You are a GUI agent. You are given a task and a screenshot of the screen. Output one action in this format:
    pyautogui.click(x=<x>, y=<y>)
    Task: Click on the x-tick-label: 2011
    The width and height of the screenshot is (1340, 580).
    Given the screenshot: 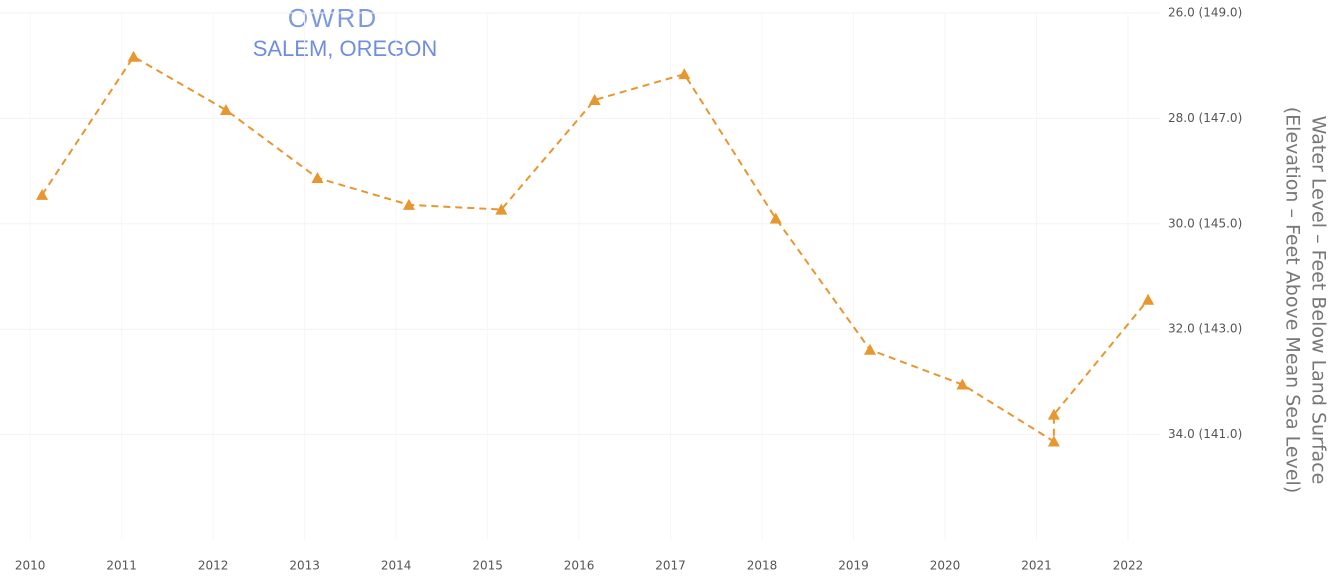 What is the action you would take?
    pyautogui.click(x=121, y=566)
    